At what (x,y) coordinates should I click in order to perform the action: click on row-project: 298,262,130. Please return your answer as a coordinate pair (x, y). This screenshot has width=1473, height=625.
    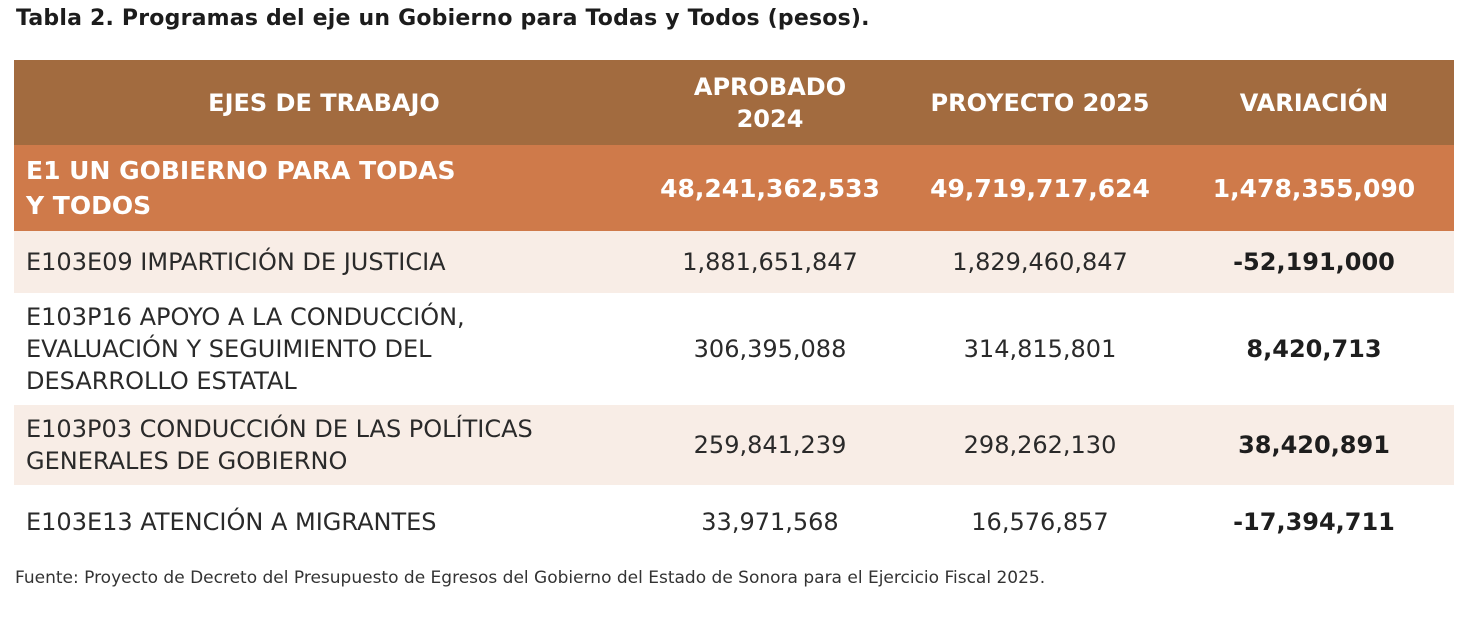
    Looking at the image, I should click on (1040, 445).